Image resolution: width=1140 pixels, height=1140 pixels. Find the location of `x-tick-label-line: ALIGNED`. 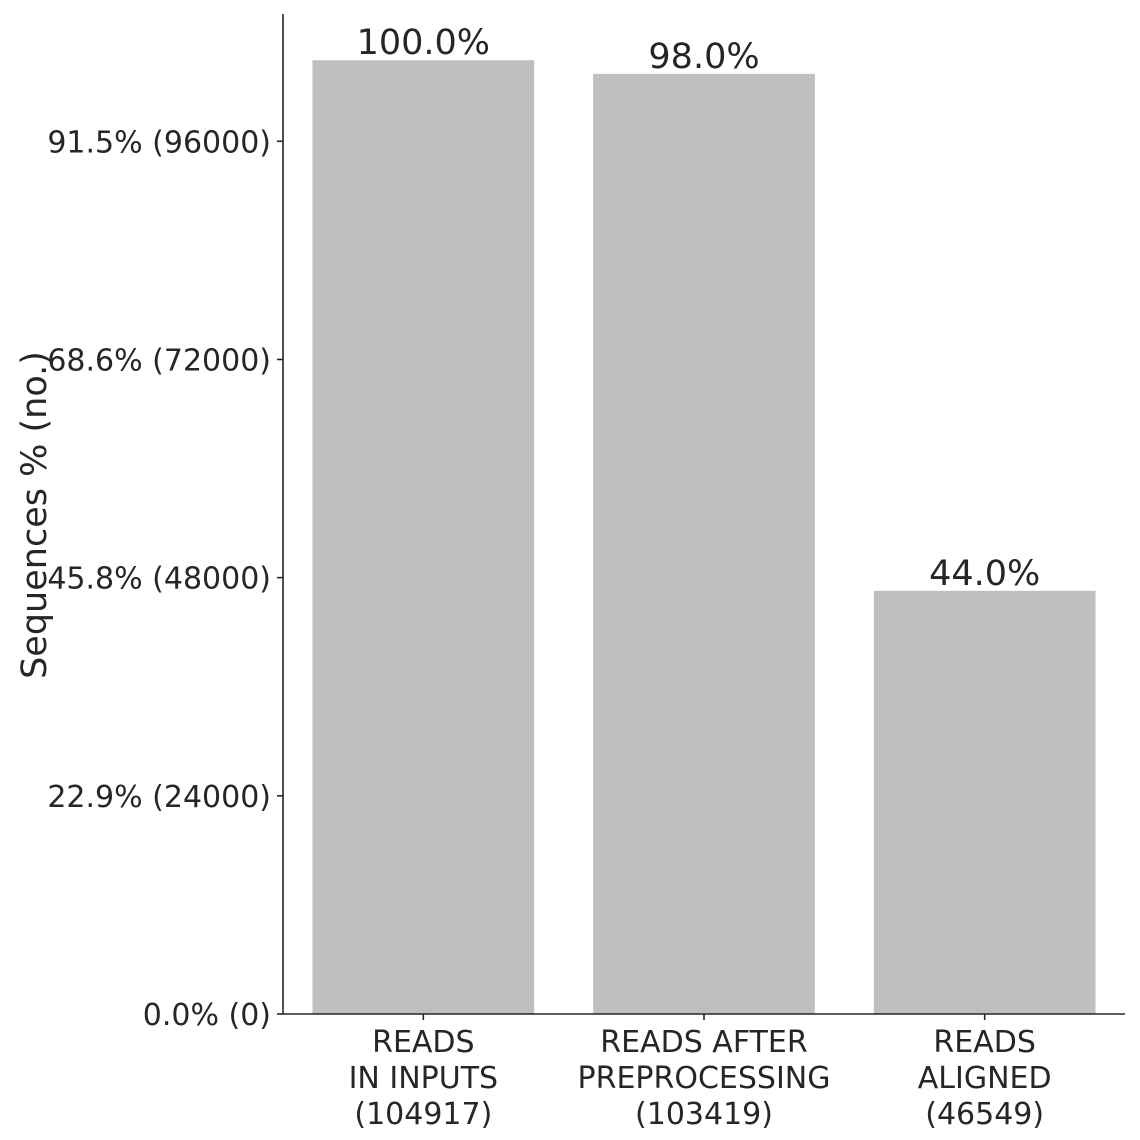

x-tick-label-line: ALIGNED is located at coordinates (985, 1078).